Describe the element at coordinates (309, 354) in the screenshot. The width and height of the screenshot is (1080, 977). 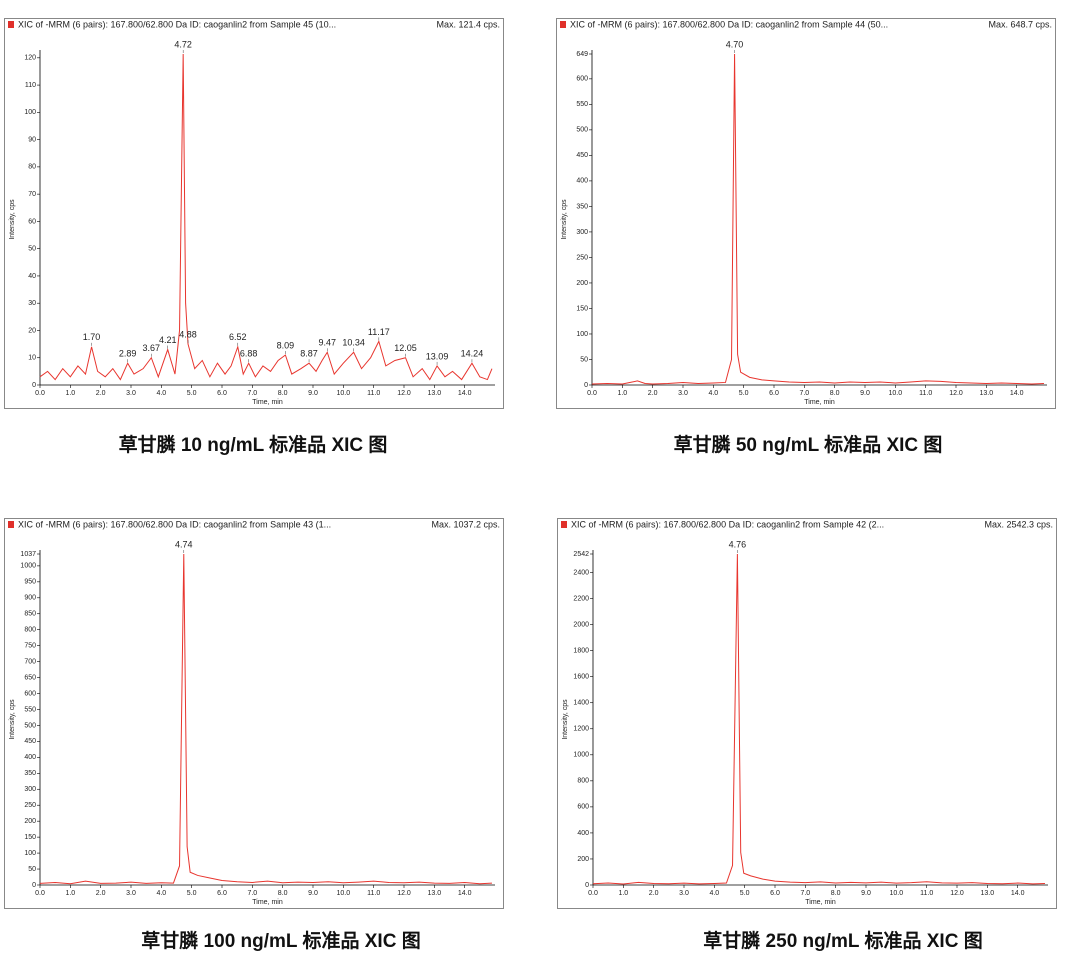
I see `peak-label: 8.87` at that location.